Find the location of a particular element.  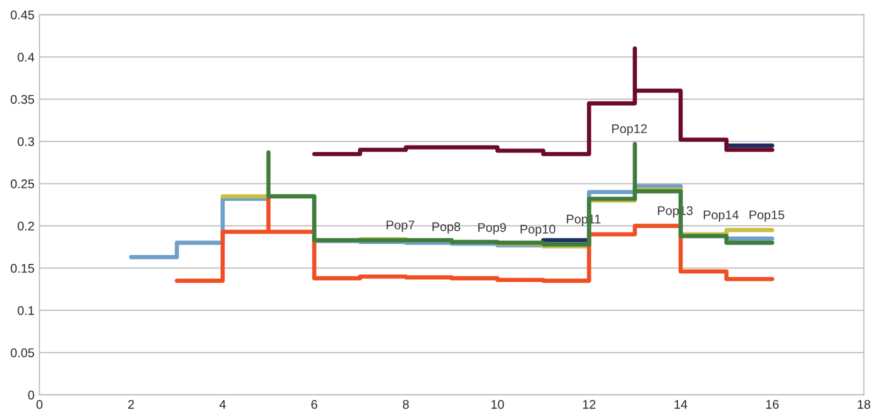

y-tick-label: 0.2 is located at coordinates (26, 226).